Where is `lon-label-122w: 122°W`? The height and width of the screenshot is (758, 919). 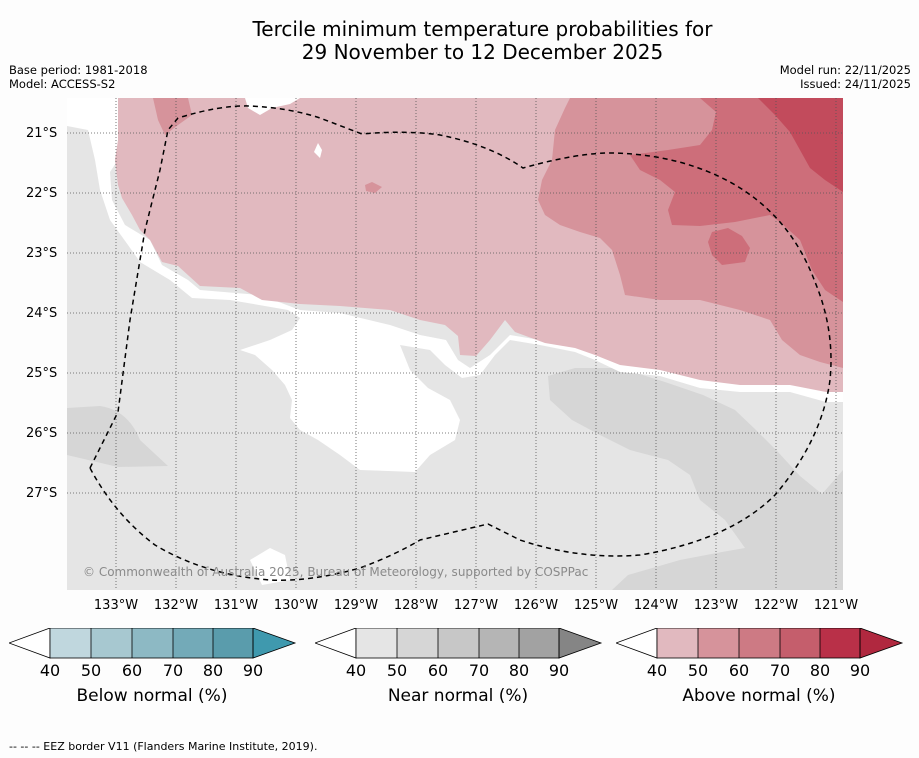 lon-label-122w: 122°W is located at coordinates (776, 605).